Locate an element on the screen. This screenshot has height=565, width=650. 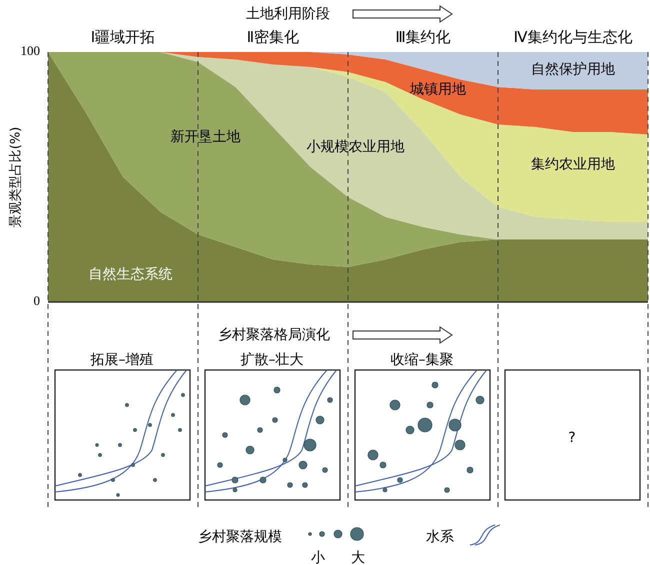
series-label: 城镇用地 is located at coordinates (437, 89).